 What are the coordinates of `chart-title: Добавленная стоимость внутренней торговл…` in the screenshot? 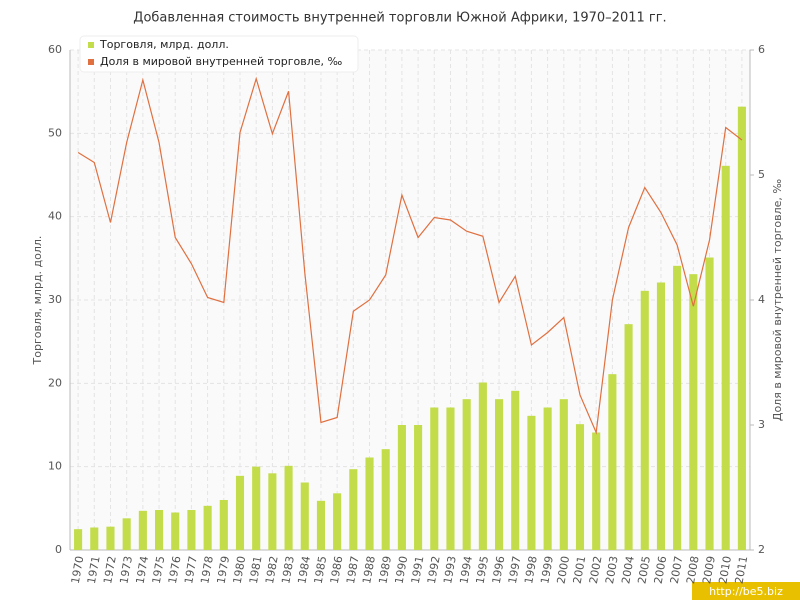 It's located at (399, 18).